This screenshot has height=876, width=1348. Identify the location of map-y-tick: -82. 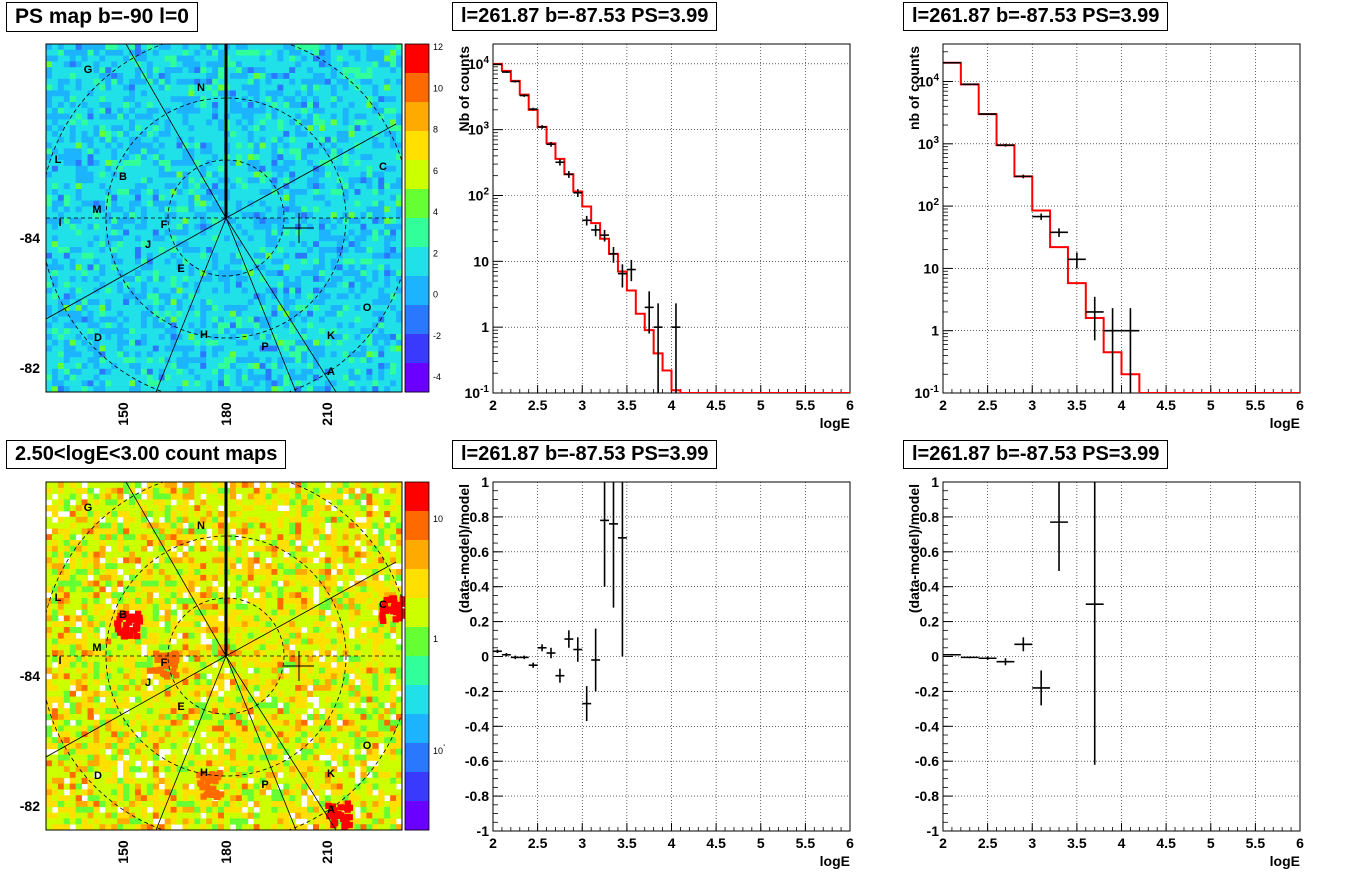
(30, 806).